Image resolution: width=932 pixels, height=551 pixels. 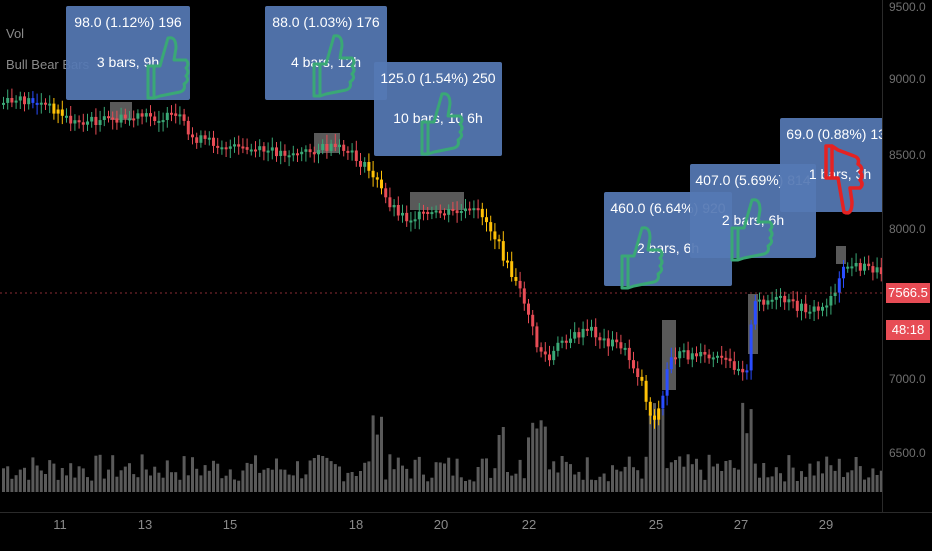 I want to click on annotation-box-1: 98.0 (1.12%) 196 3 bars, 9h, so click(x=128, y=53).